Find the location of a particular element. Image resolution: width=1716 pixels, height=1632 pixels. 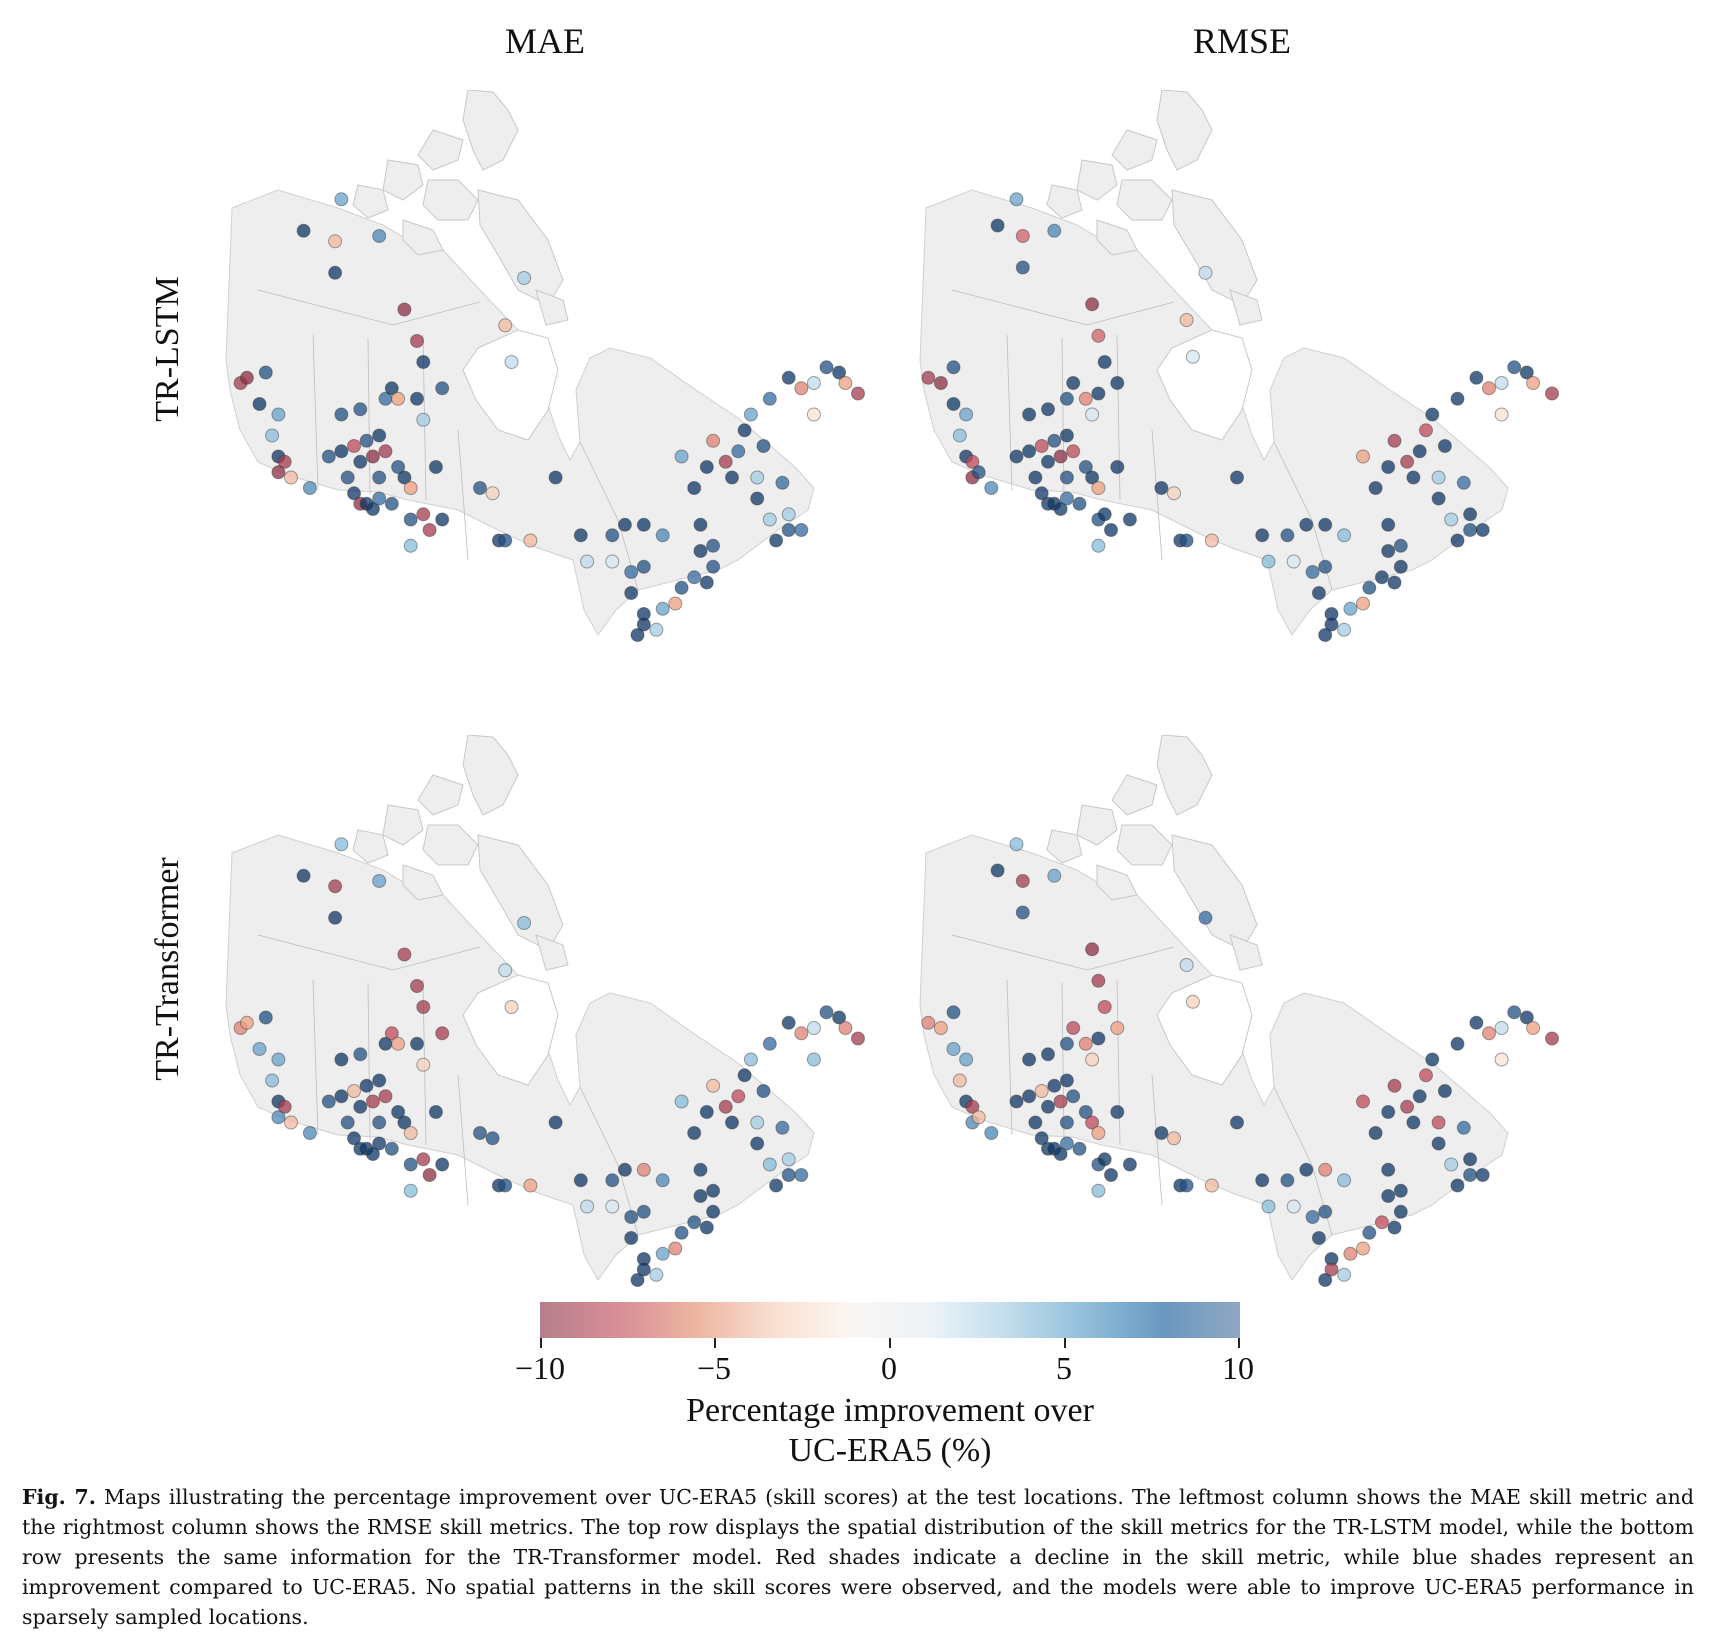

row-title-tr-transformer: TR-Transformer is located at coordinates (167, 969).